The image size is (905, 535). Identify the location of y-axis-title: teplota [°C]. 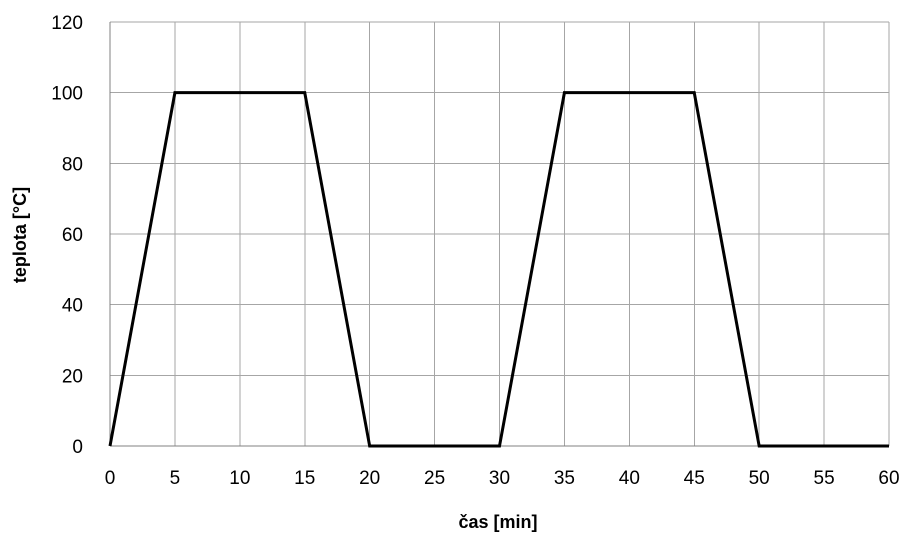
(20, 235).